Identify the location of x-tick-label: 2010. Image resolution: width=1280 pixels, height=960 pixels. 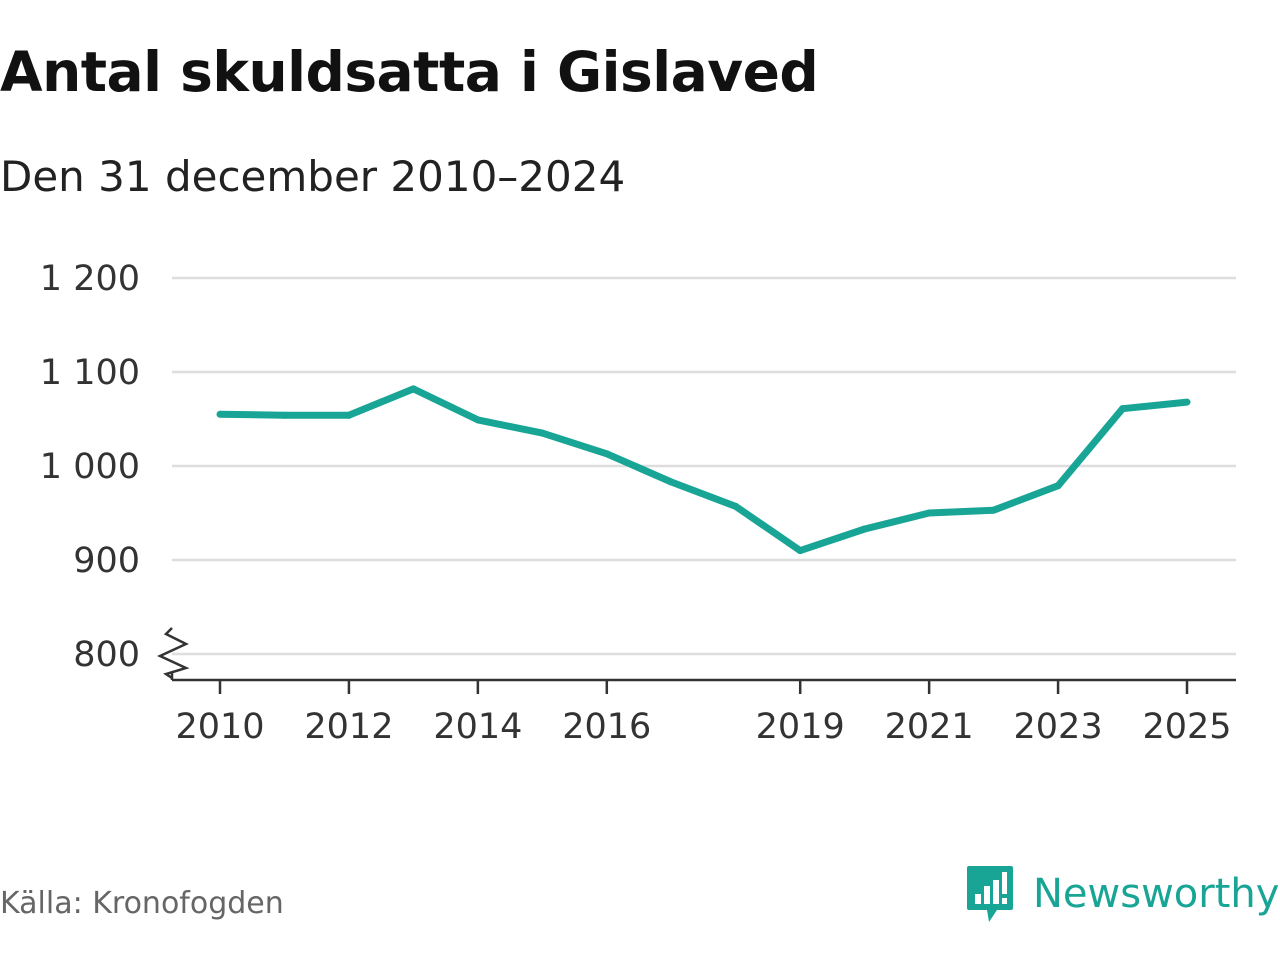
(219, 727).